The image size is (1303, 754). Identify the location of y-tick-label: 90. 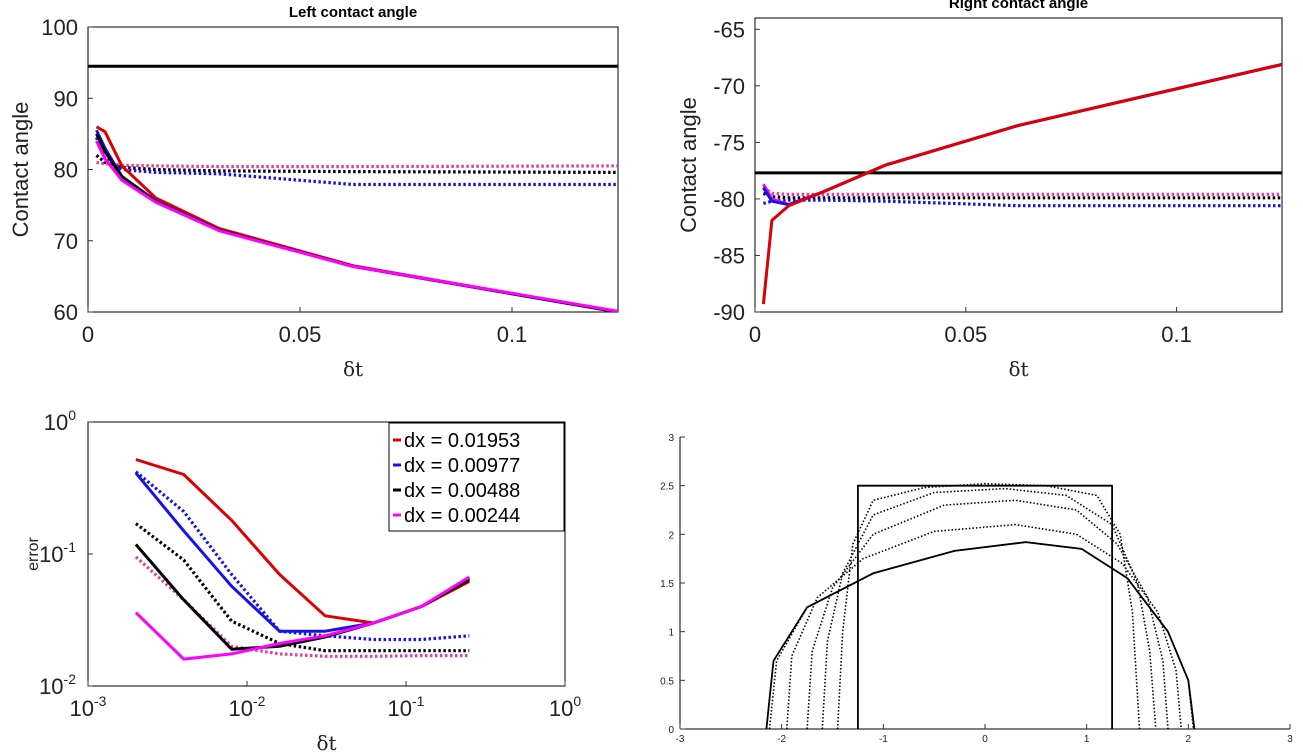
(66, 98).